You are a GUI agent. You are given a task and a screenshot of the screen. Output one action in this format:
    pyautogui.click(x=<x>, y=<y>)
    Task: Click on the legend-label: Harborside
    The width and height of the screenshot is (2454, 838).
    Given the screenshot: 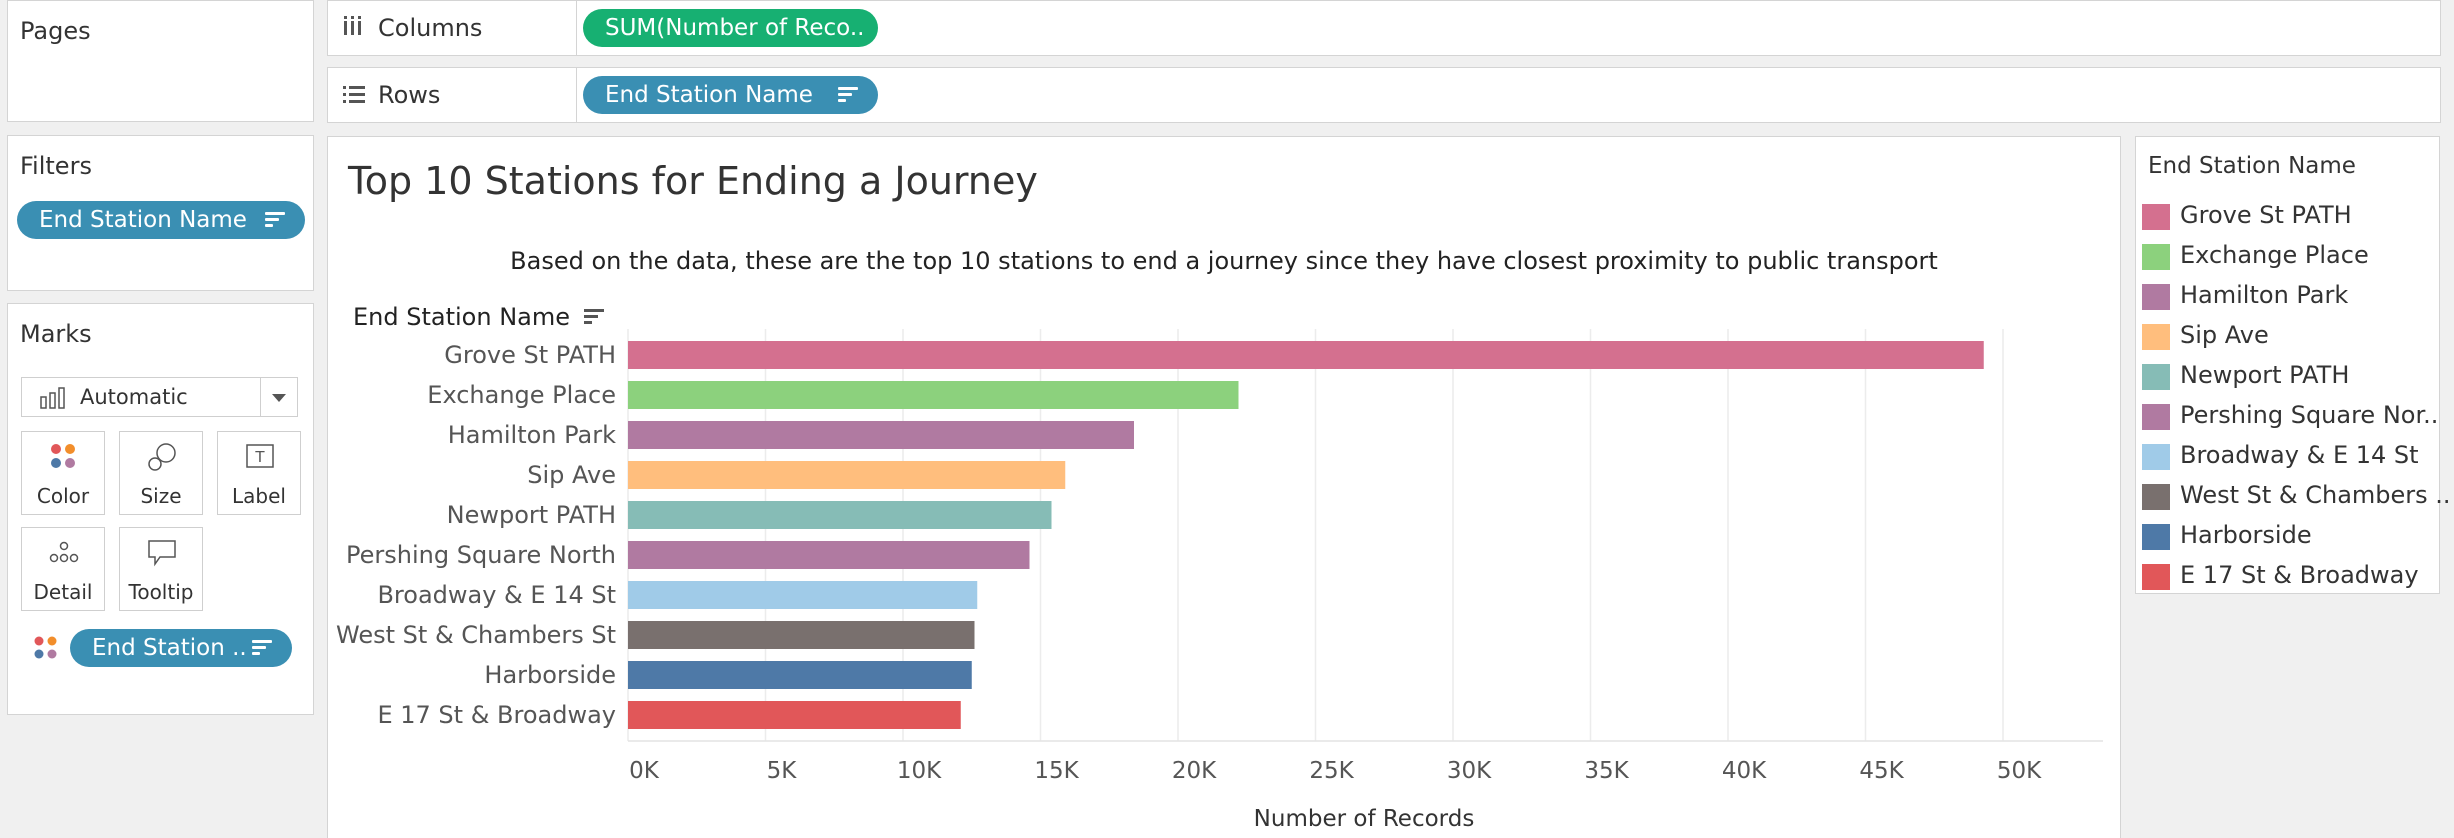 What is the action you would take?
    pyautogui.click(x=2246, y=535)
    